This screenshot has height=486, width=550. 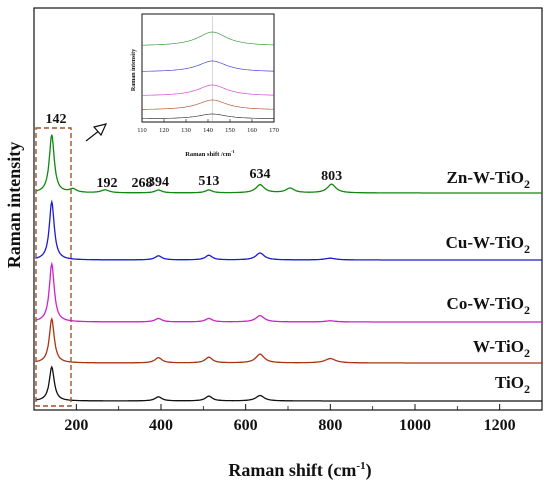 I want to click on inset-x-tick-label: 110, so click(x=142, y=130).